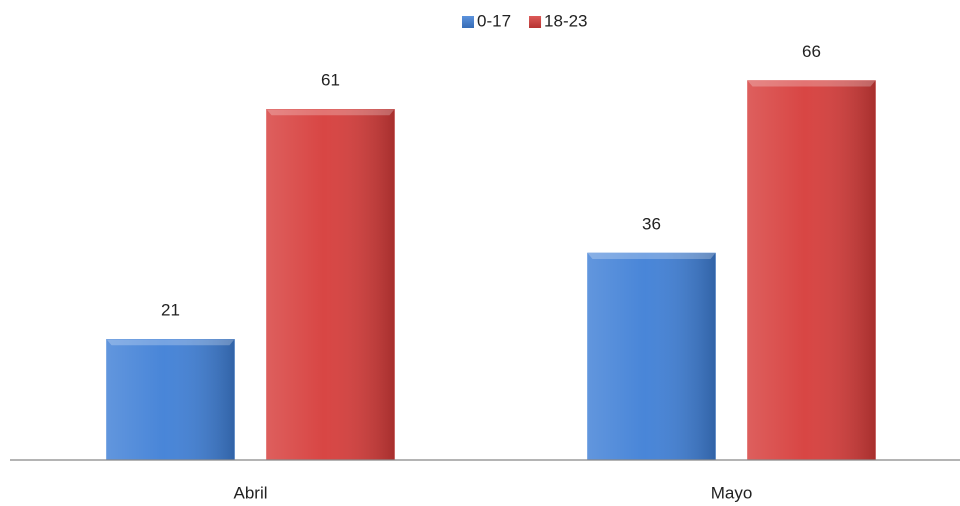  What do you see at coordinates (651, 223) in the screenshot?
I see `data-label: 36` at bounding box center [651, 223].